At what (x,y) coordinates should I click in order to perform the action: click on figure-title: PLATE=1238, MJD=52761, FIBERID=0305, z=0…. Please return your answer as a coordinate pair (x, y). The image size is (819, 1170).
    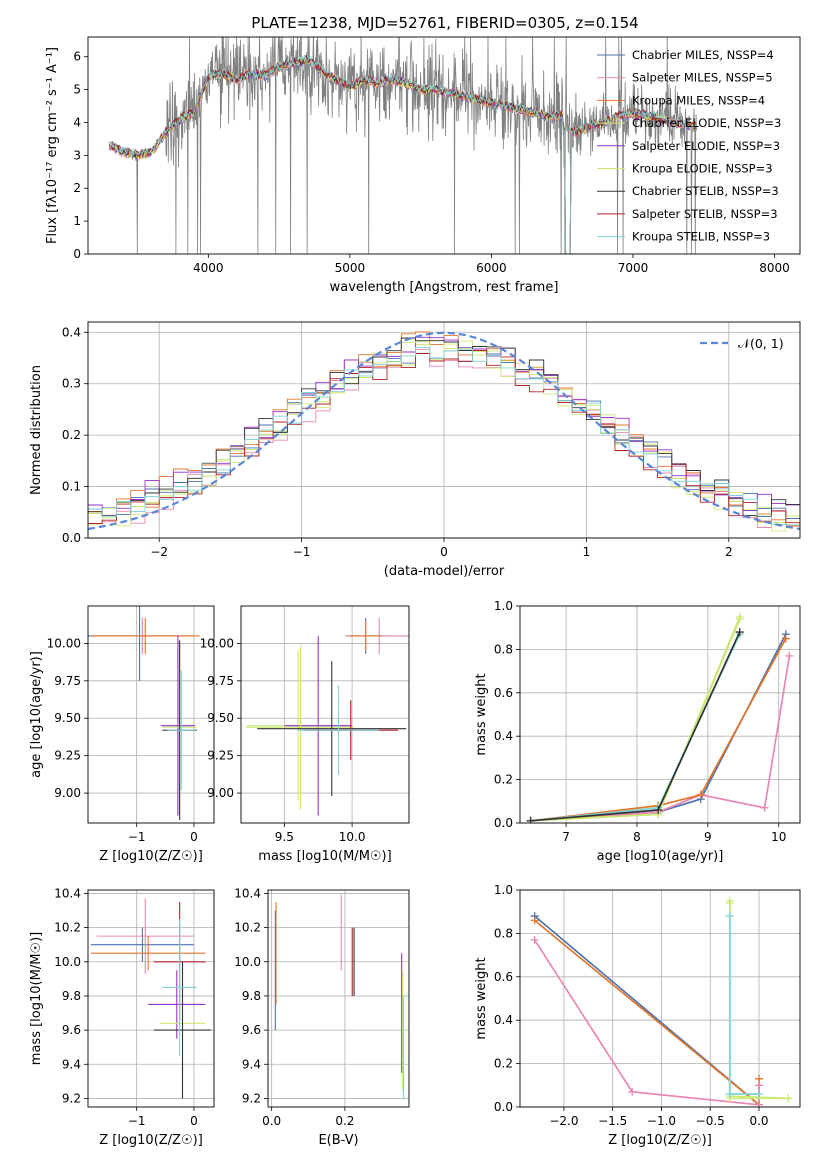
    Looking at the image, I should click on (444, 23).